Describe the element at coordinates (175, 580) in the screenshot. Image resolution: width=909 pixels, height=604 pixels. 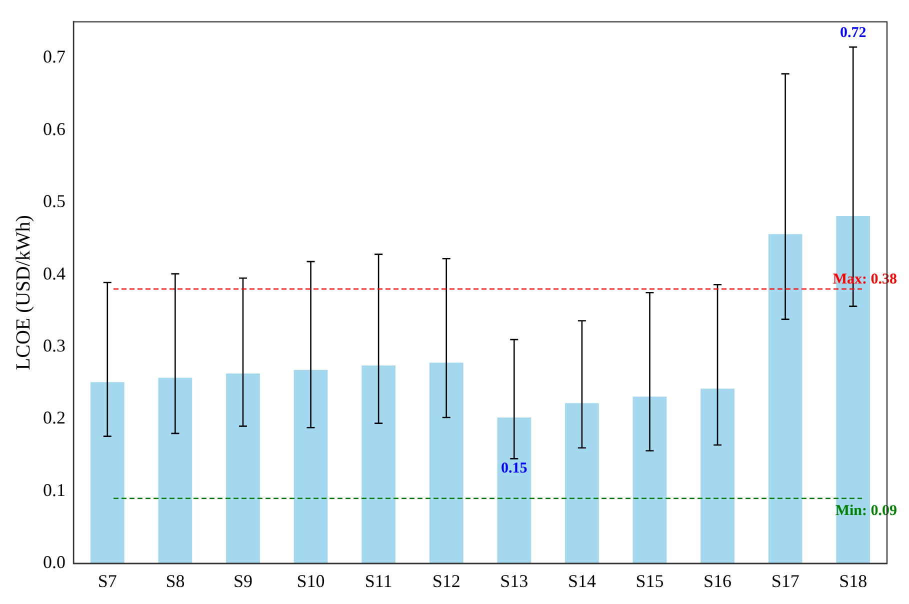
I see `x-tick-label: S8` at that location.